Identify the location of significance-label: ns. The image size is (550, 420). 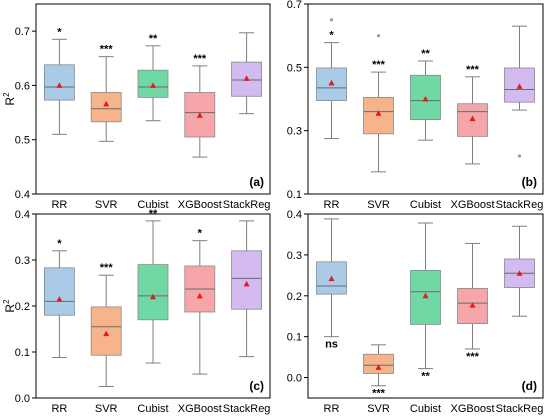
(331, 345).